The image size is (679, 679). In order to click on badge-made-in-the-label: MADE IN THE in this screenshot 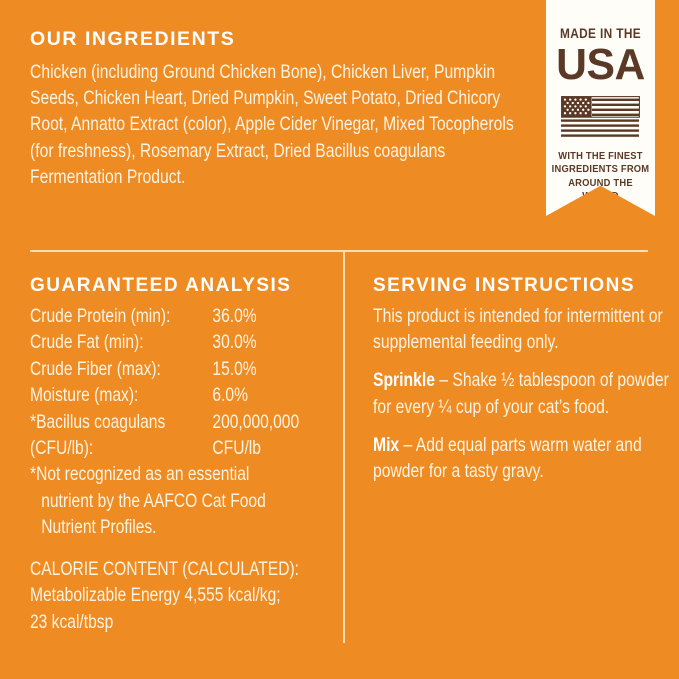, I will do `click(600, 33)`.